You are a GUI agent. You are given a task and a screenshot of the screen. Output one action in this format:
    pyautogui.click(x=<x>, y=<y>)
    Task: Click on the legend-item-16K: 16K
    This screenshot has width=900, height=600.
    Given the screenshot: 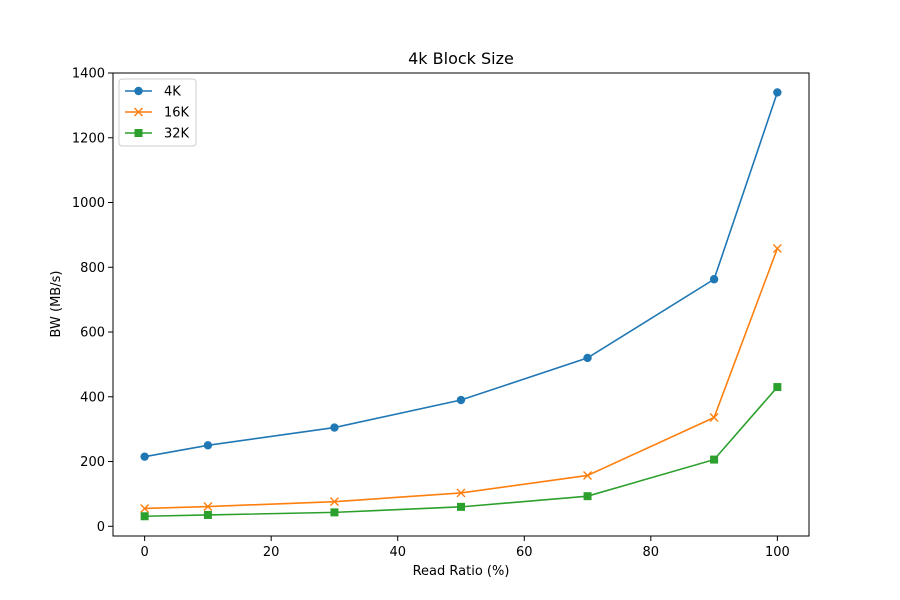 What is the action you would take?
    pyautogui.click(x=157, y=113)
    